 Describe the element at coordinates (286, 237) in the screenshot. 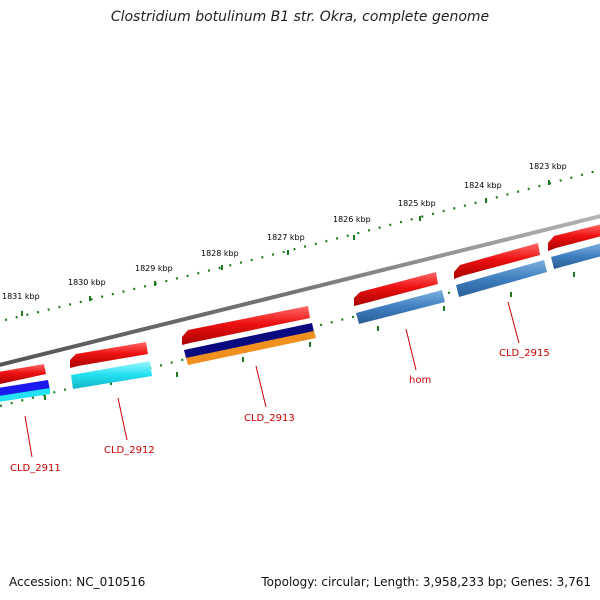

I see `scale-label: 1827 kbp` at that location.